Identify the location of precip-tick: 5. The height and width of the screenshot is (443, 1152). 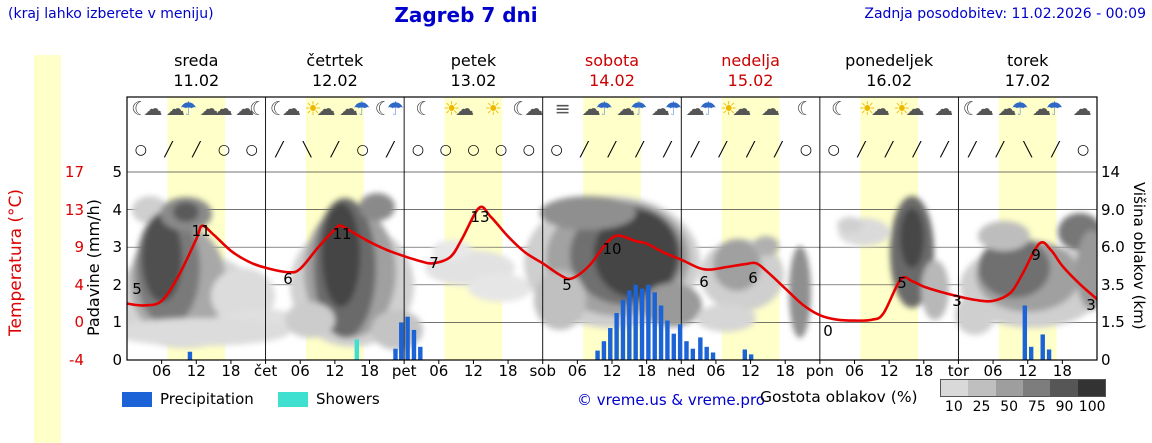
(117, 172).